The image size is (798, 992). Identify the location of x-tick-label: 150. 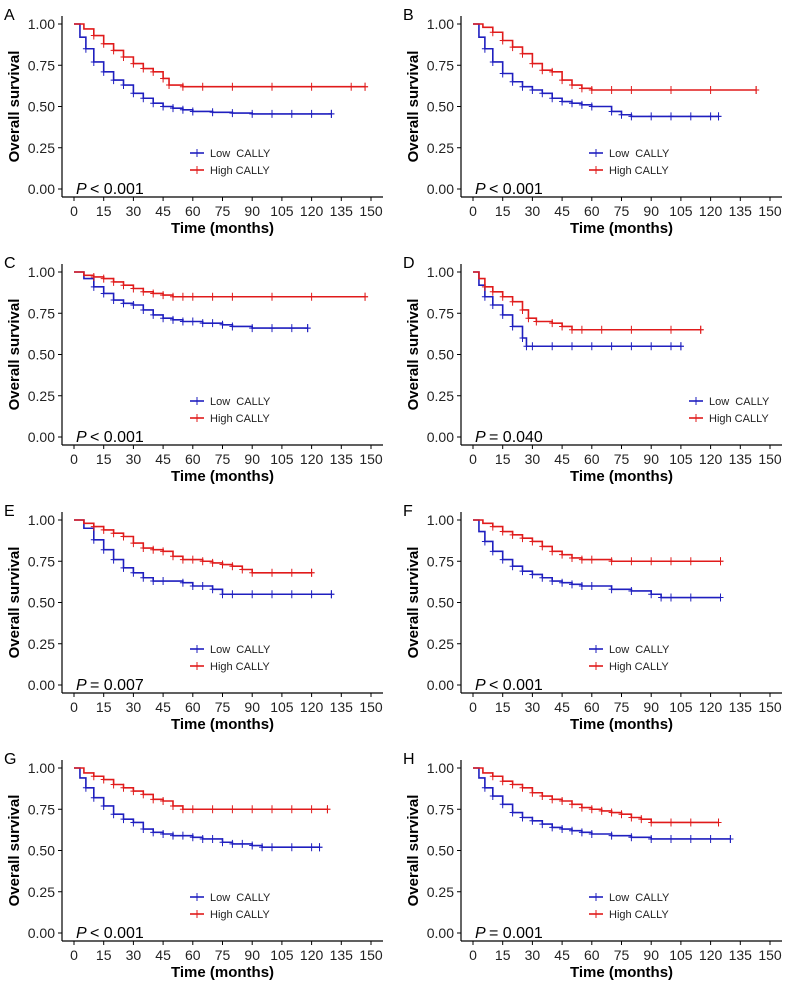
(770, 459).